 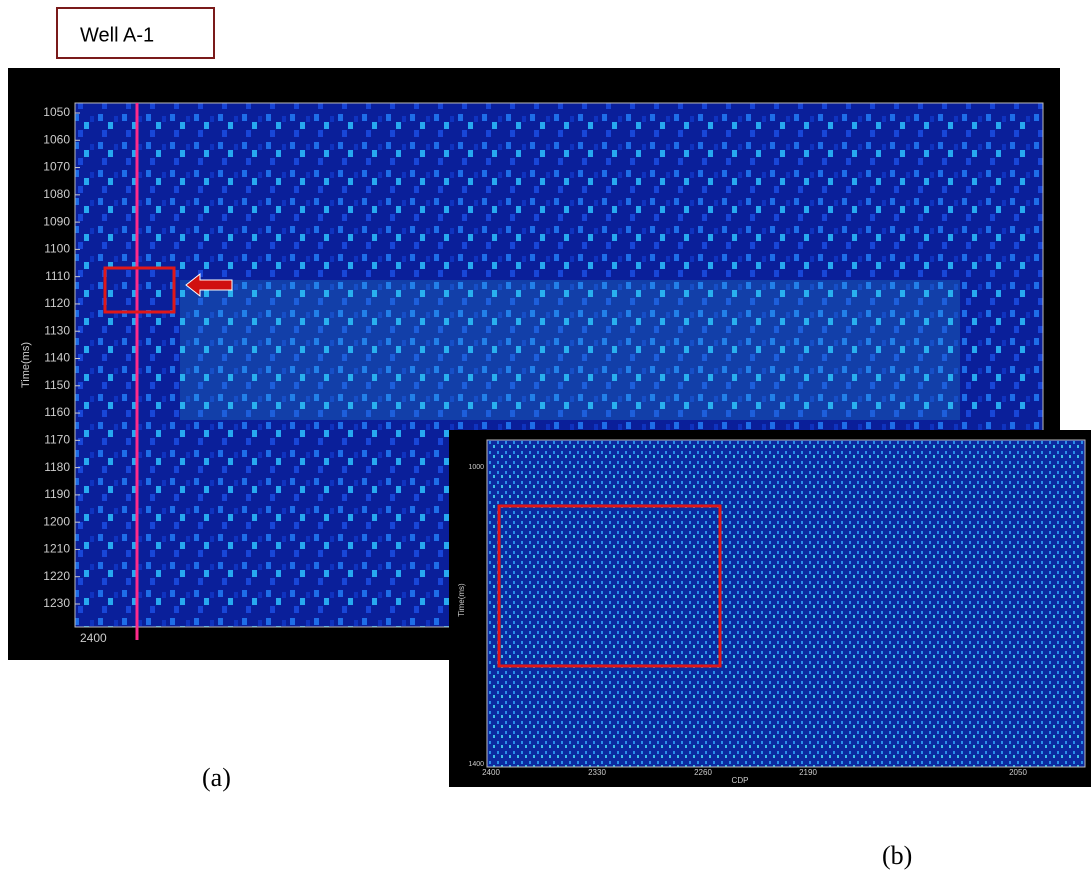 What do you see at coordinates (57, 412) in the screenshot?
I see `y-tick-label: 1160` at bounding box center [57, 412].